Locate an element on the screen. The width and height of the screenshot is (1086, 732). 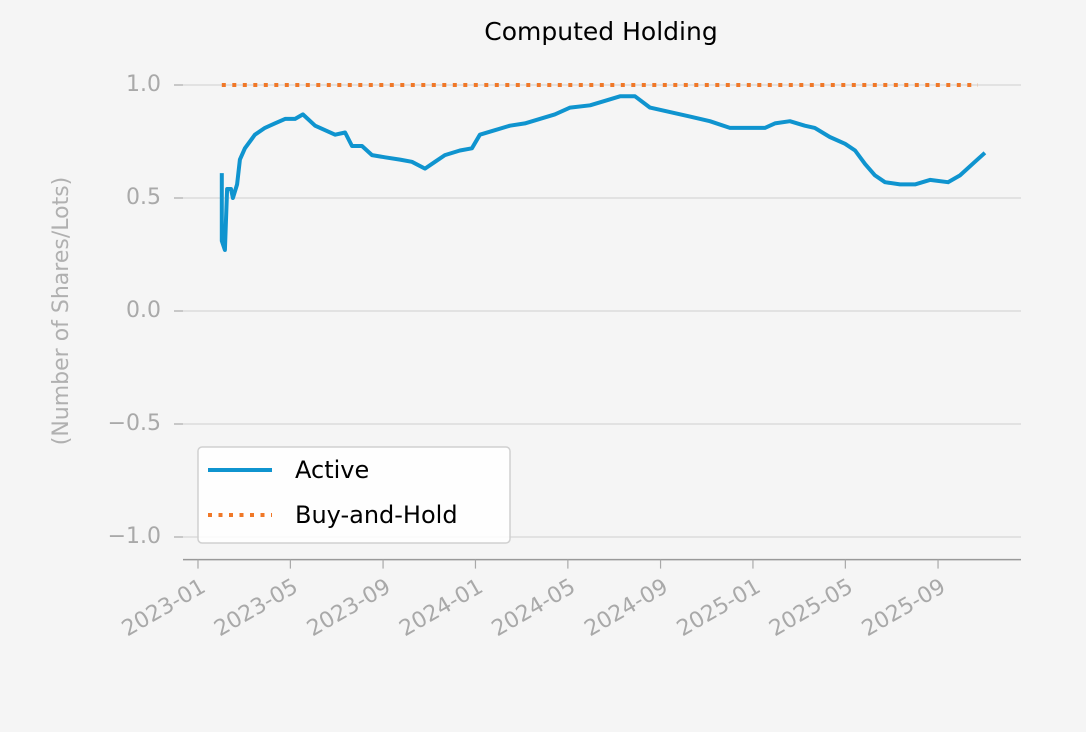
y-tick-label: −1.0 is located at coordinates (134, 536).